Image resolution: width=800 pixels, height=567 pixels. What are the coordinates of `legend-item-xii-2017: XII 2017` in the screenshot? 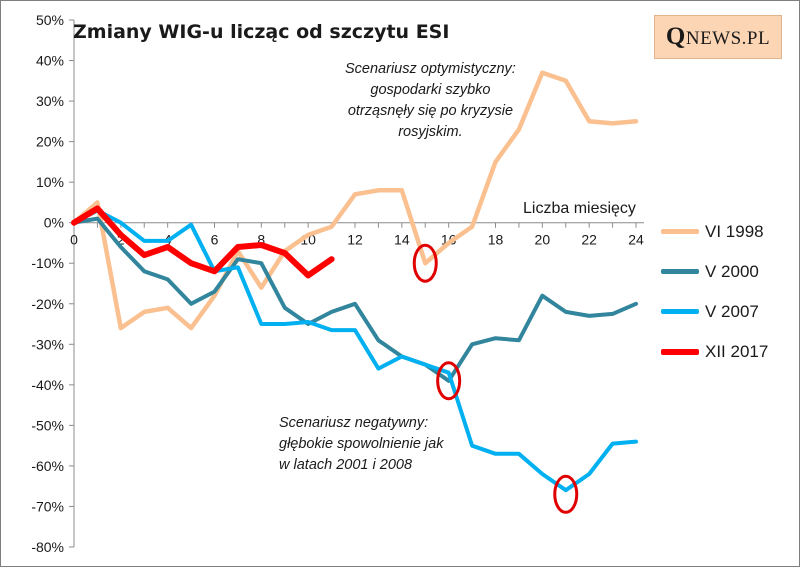 It's located at (714, 351).